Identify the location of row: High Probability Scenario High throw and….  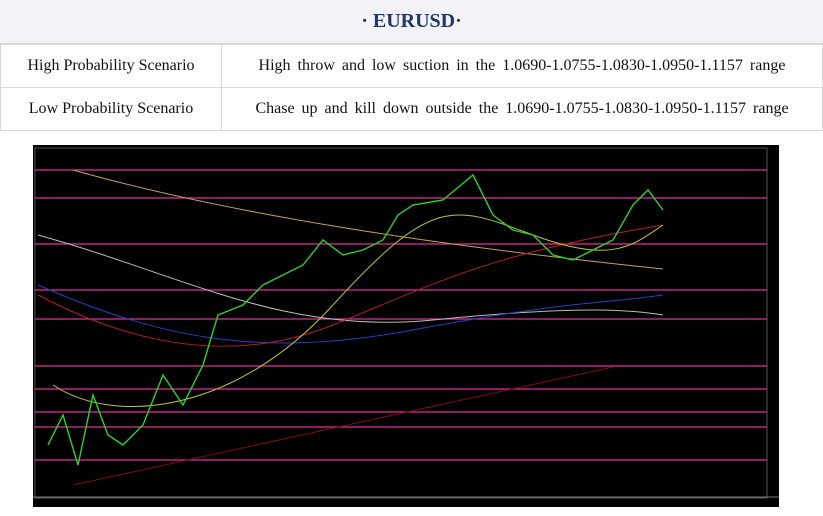
(411, 66).